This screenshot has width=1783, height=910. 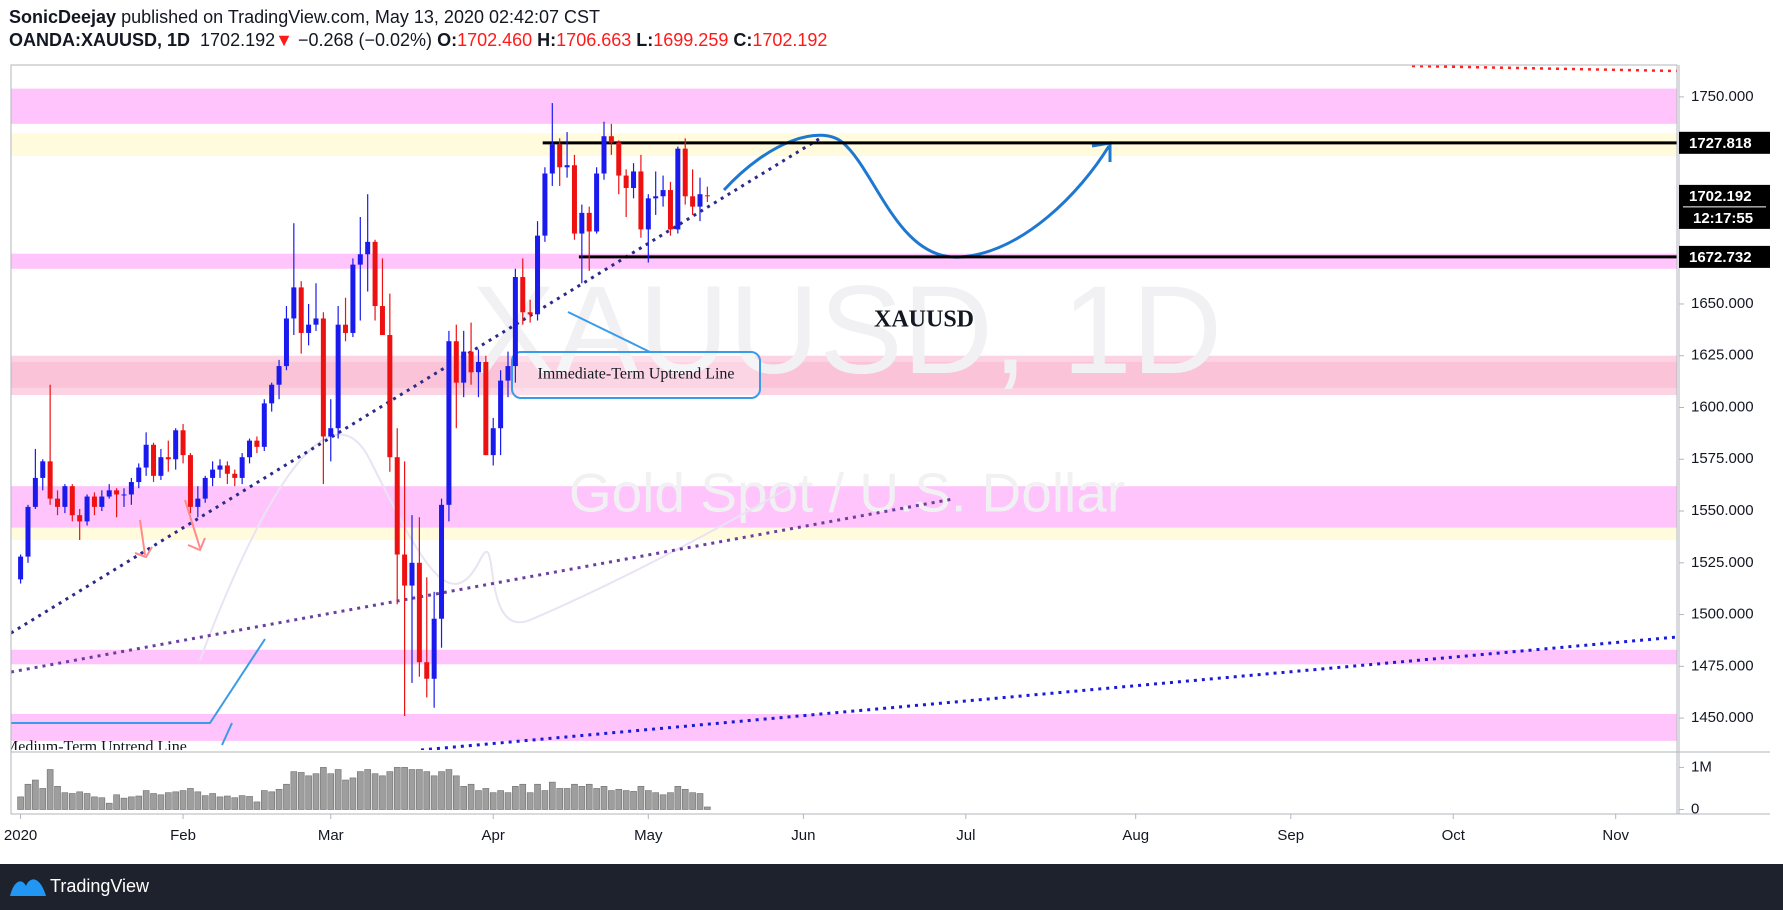 I want to click on levels, so click(x=1109, y=200).